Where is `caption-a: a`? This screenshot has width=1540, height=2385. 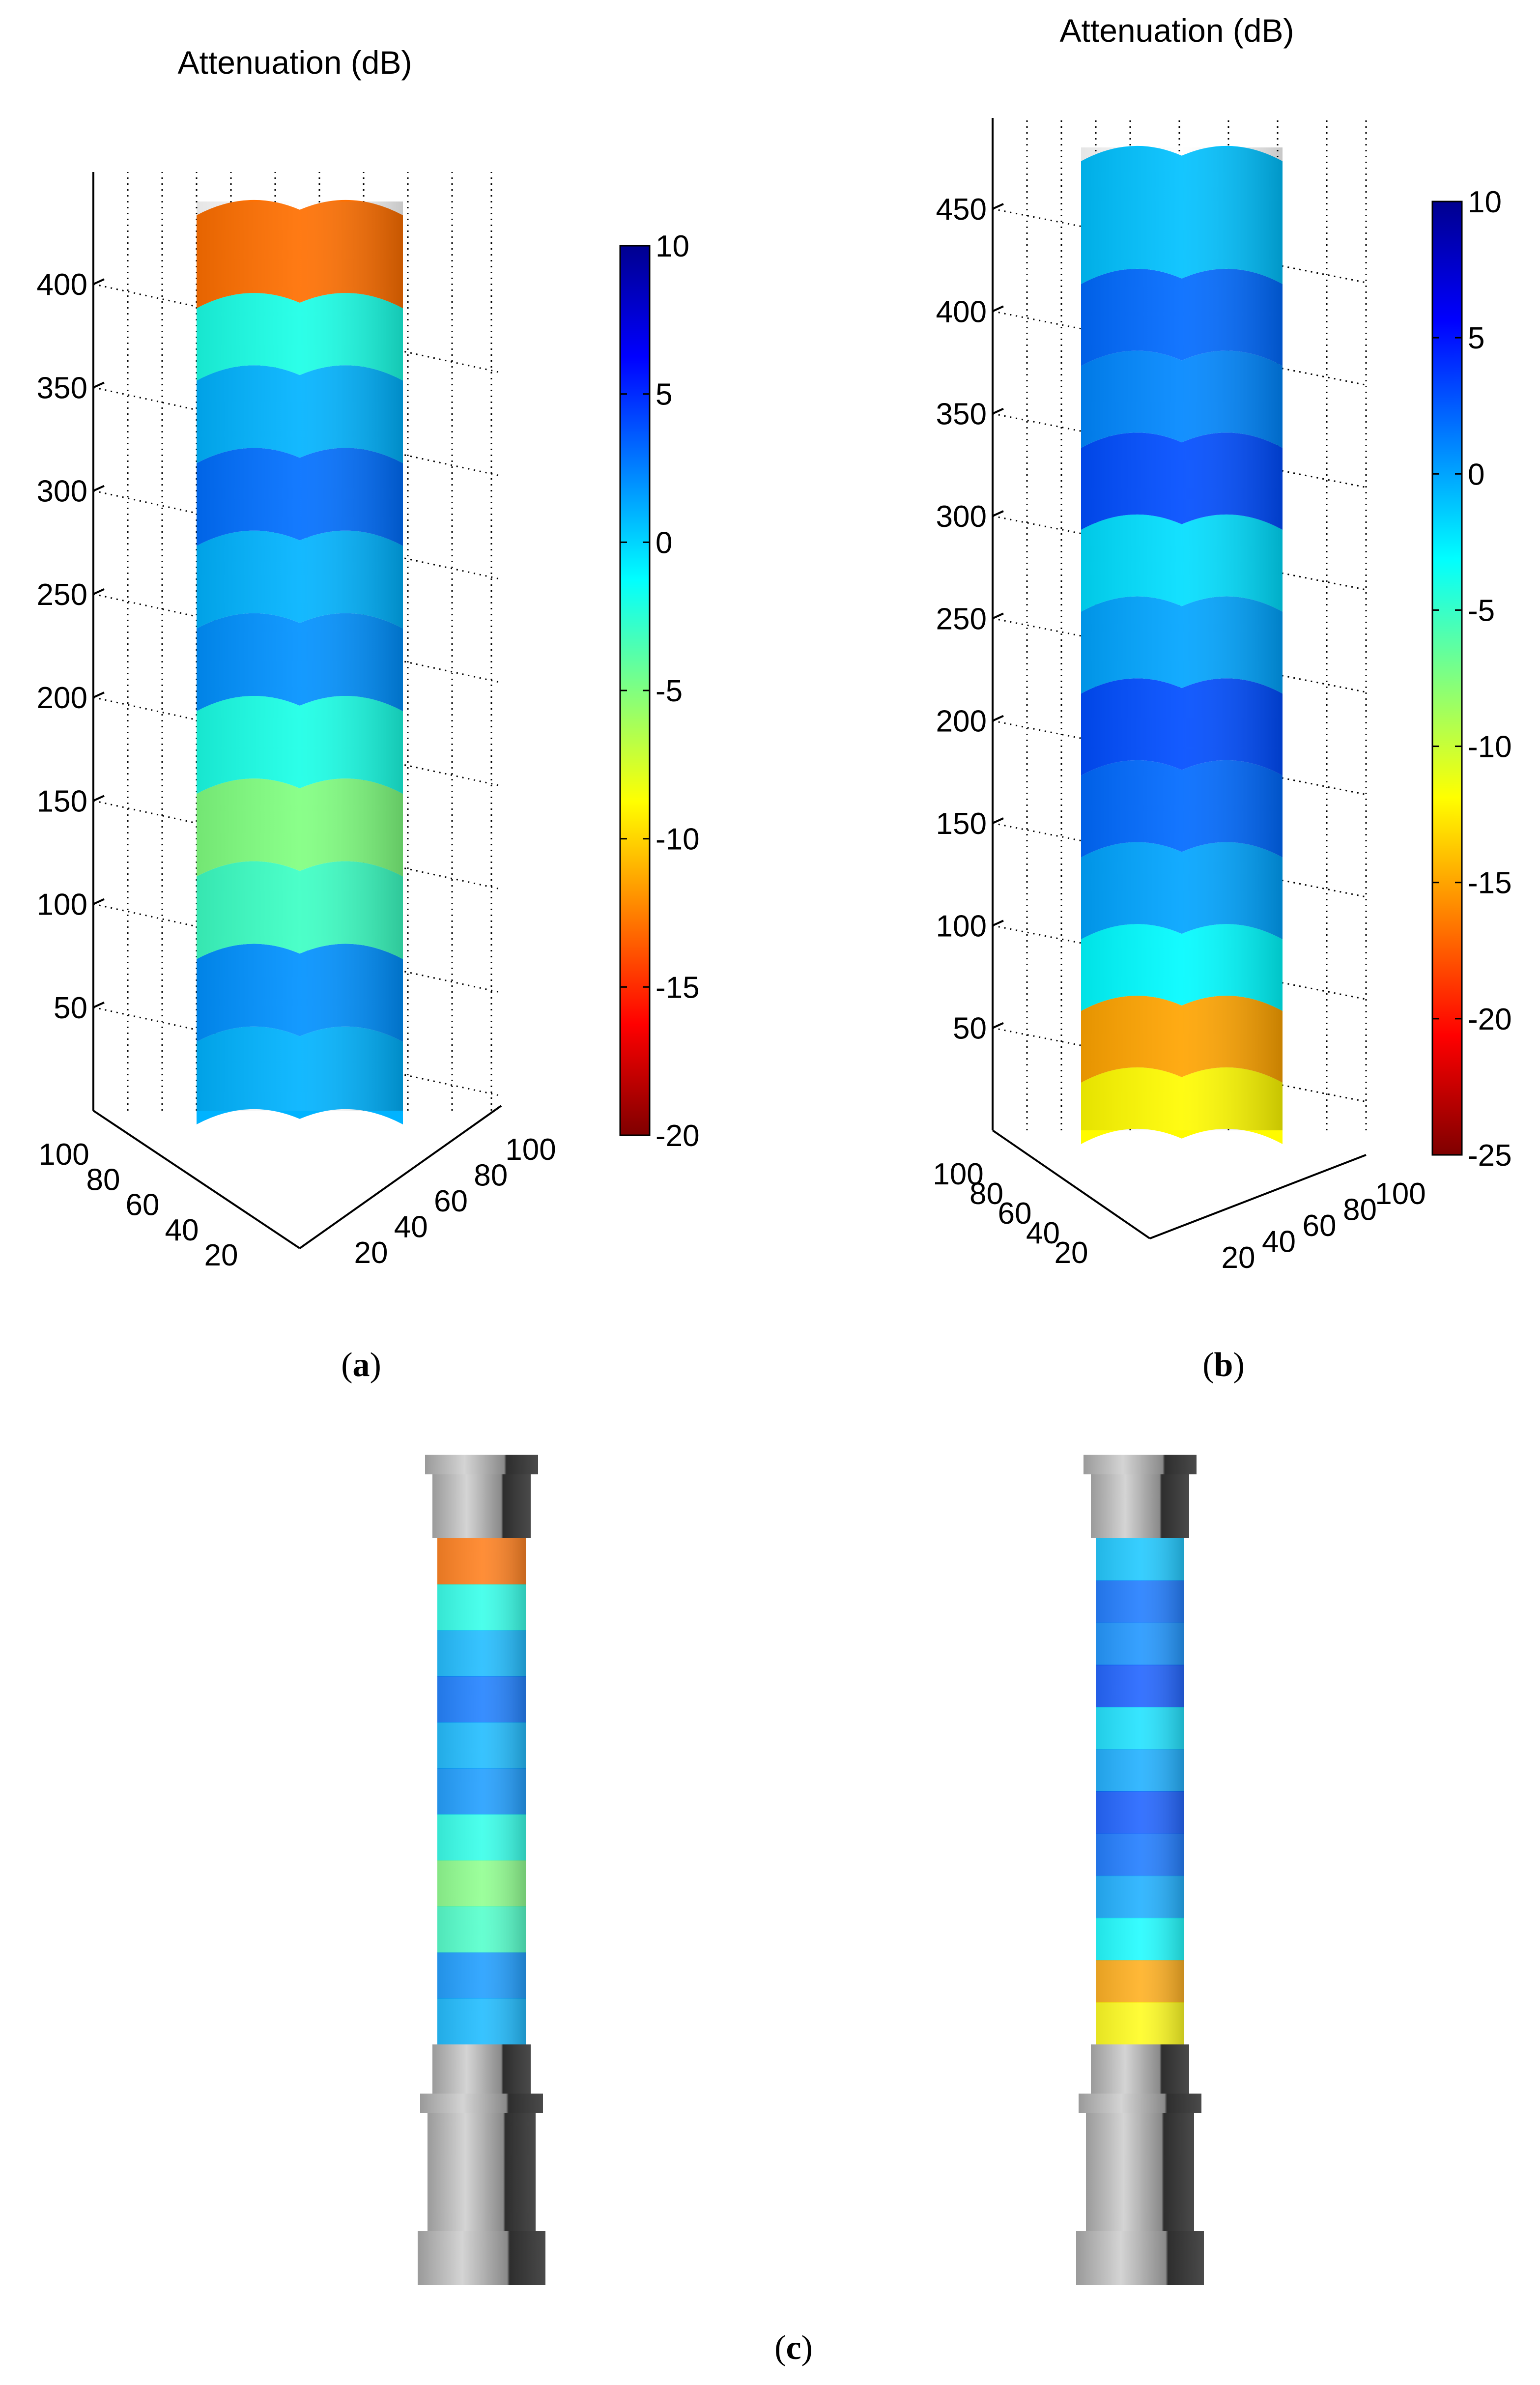 caption-a: a is located at coordinates (361, 1365).